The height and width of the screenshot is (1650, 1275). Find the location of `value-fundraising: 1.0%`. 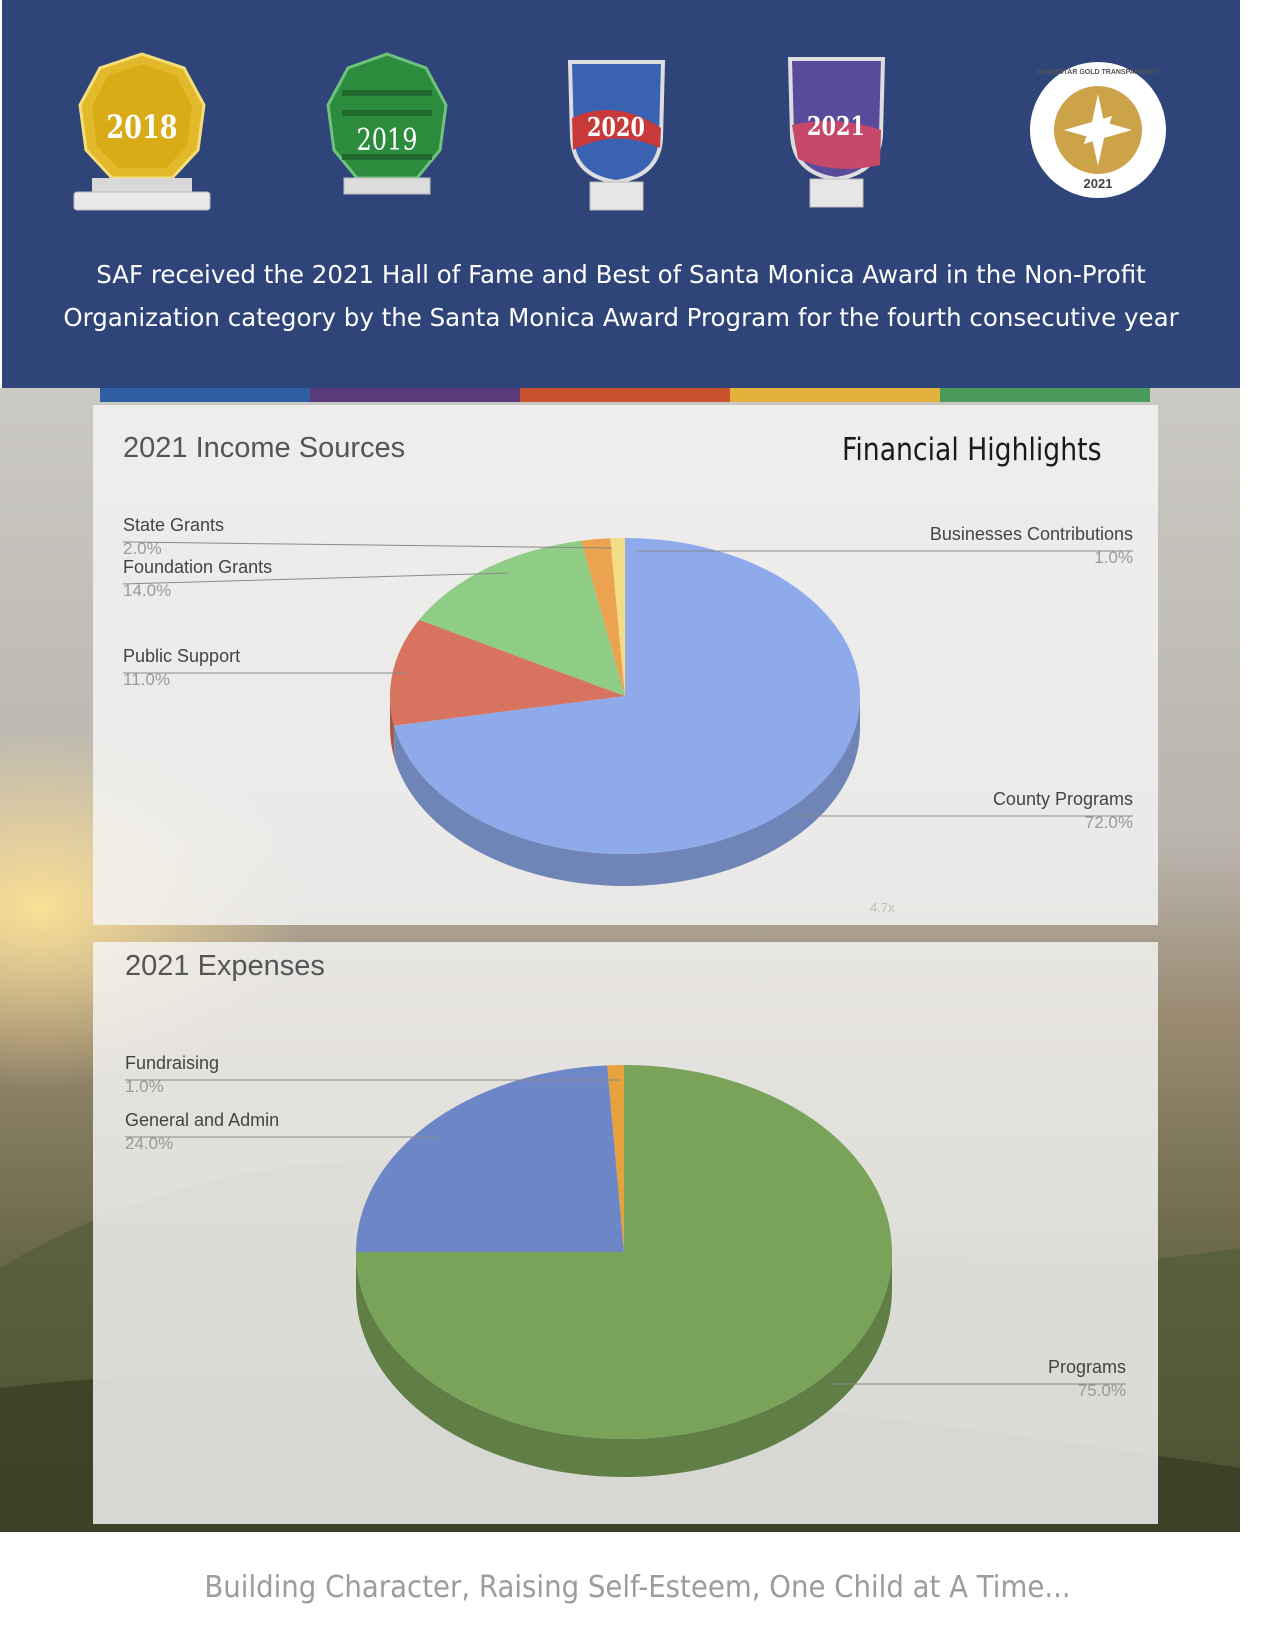

value-fundraising: 1.0% is located at coordinates (144, 1086).